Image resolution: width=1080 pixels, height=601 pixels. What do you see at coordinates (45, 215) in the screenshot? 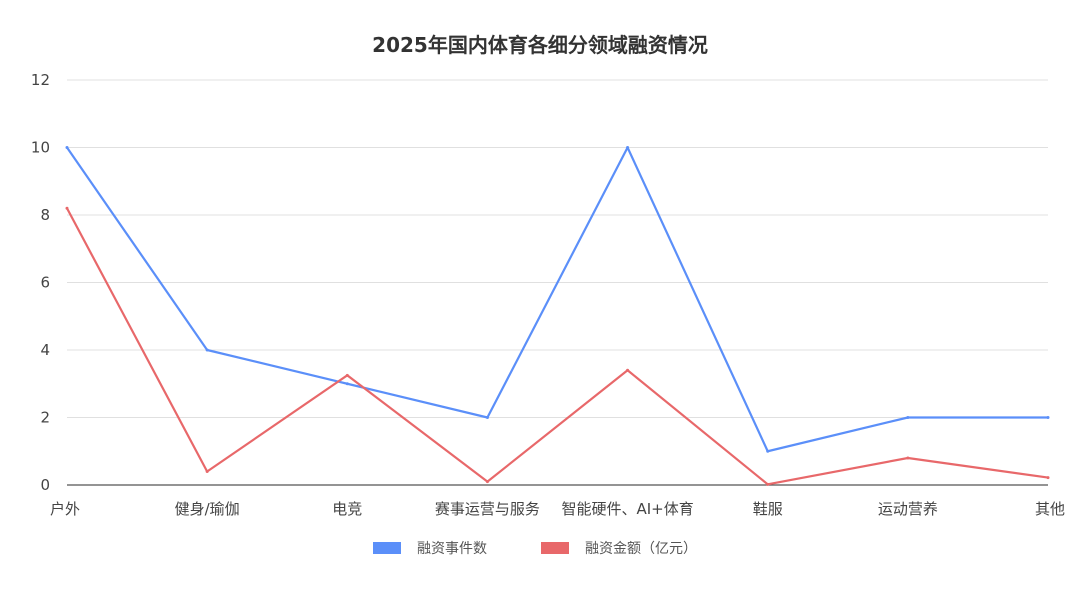
I see `y-tick-label: 8` at bounding box center [45, 215].